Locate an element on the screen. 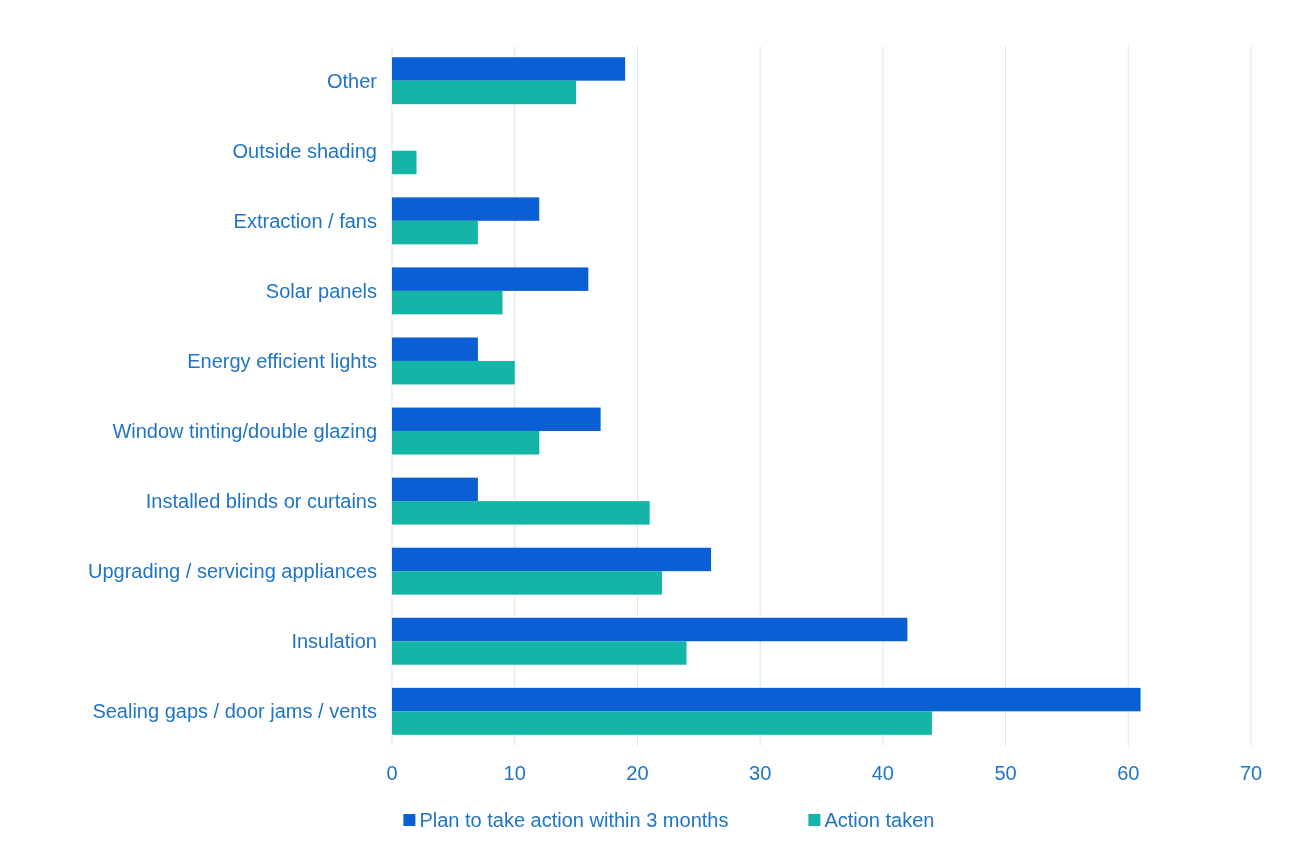  y-tick-label: Extraction / fans is located at coordinates (305, 220).